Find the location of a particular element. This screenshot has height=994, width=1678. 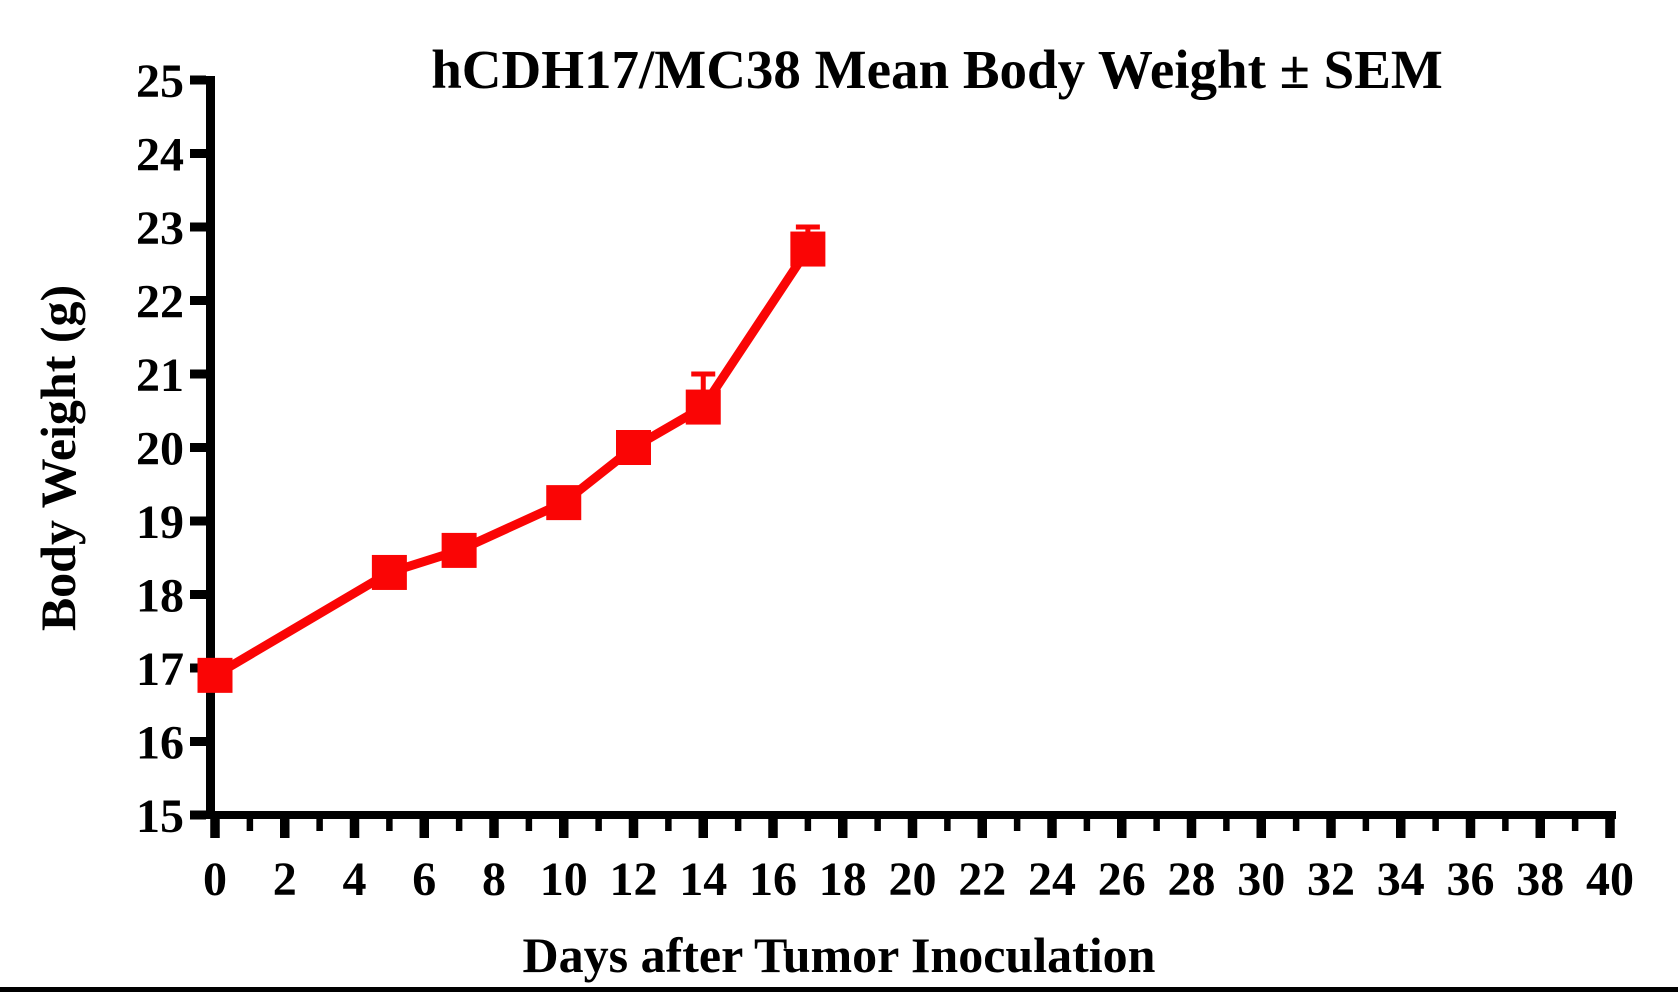

y-tick-label: 22 is located at coordinates (160, 302).